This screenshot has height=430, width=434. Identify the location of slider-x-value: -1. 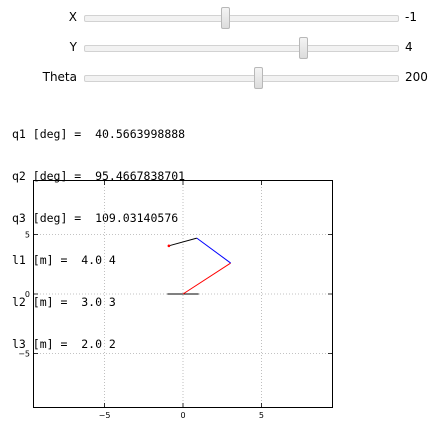
(411, 17).